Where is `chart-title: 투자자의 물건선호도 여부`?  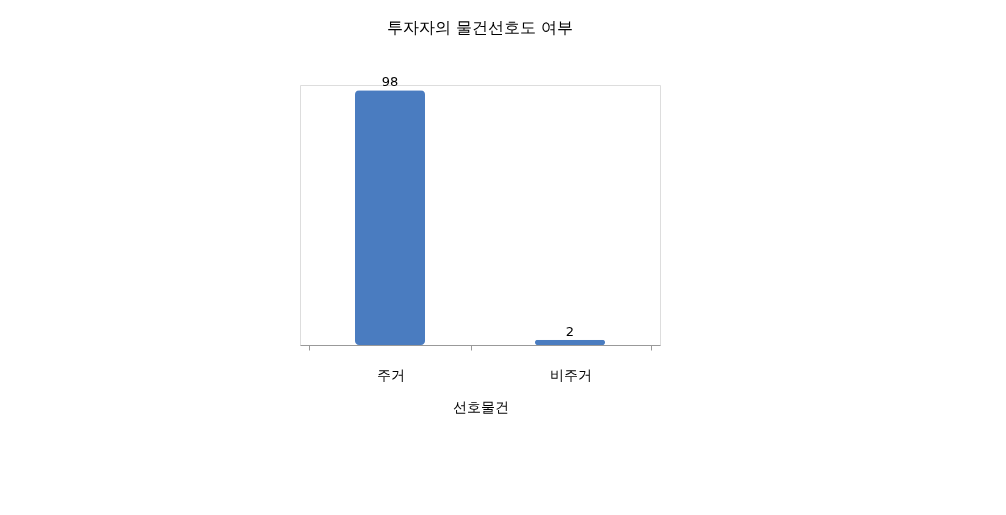
chart-title: 투자자의 물건선호도 여부 is located at coordinates (480, 28).